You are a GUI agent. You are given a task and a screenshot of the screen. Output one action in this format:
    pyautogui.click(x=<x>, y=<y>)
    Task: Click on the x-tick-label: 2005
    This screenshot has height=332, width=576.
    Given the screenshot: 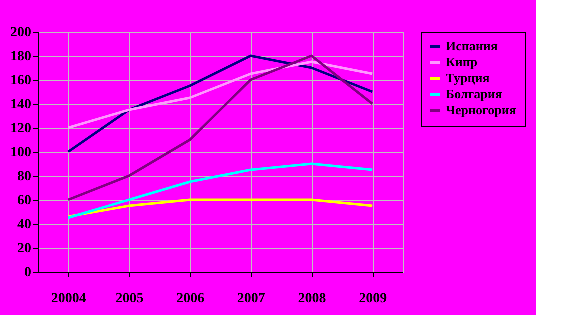 What is the action you would take?
    pyautogui.click(x=130, y=299)
    